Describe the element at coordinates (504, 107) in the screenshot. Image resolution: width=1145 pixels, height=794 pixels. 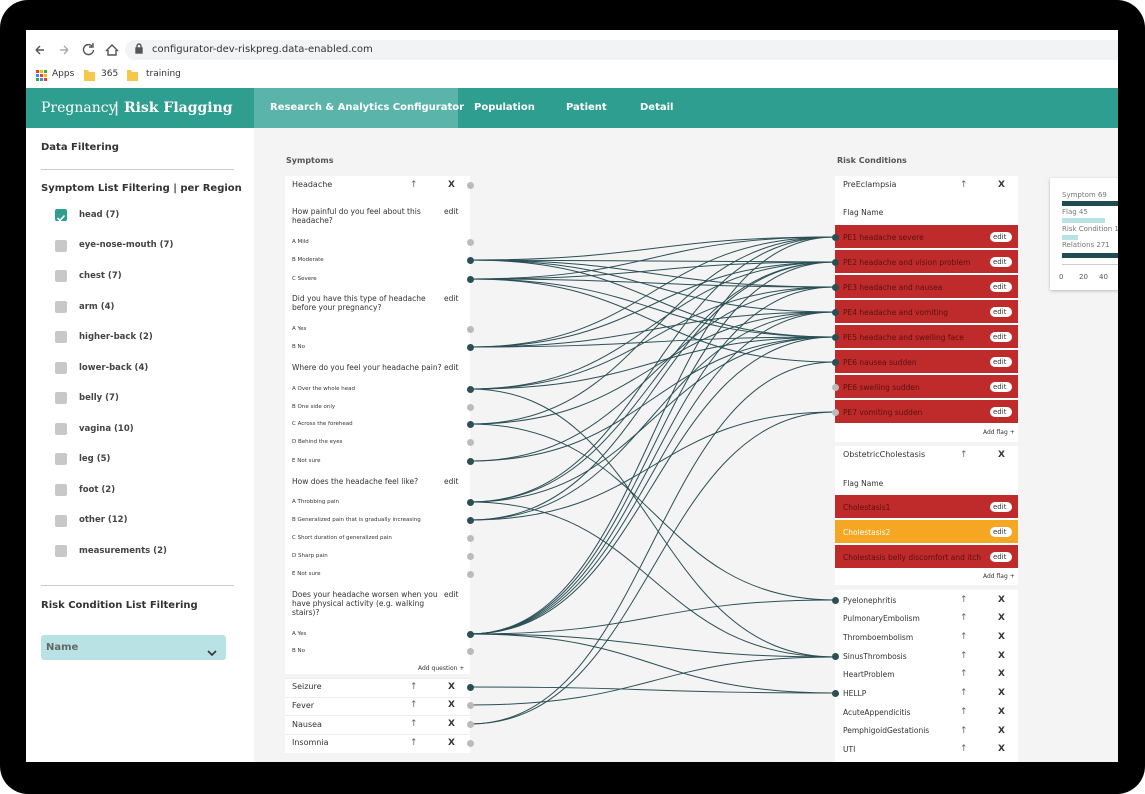
I see `nav-item: Population` at that location.